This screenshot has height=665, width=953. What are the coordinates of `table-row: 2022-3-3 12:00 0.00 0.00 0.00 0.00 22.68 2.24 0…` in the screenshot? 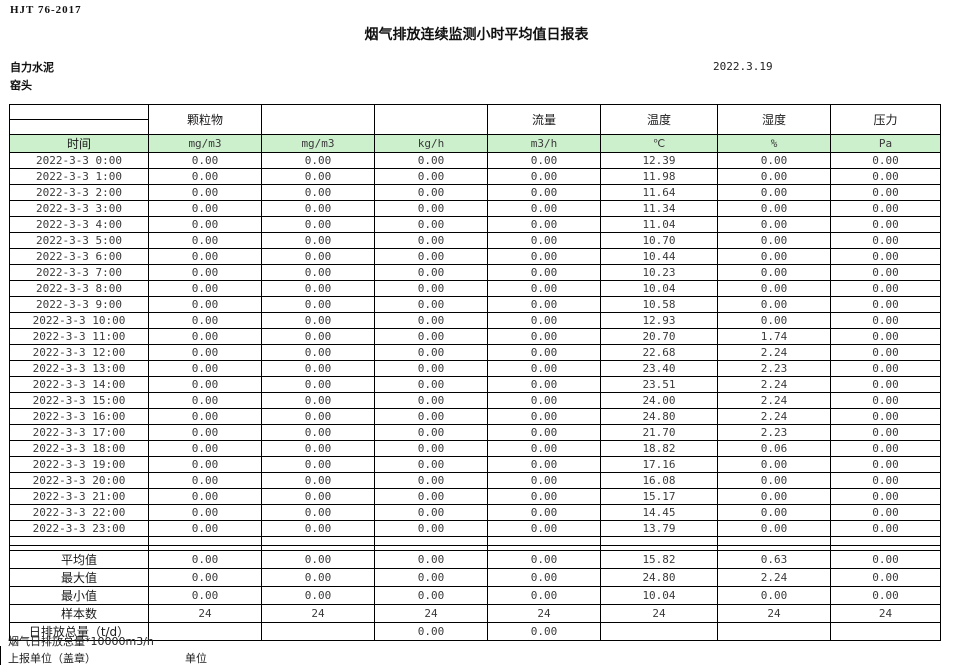 It's located at (475, 352).